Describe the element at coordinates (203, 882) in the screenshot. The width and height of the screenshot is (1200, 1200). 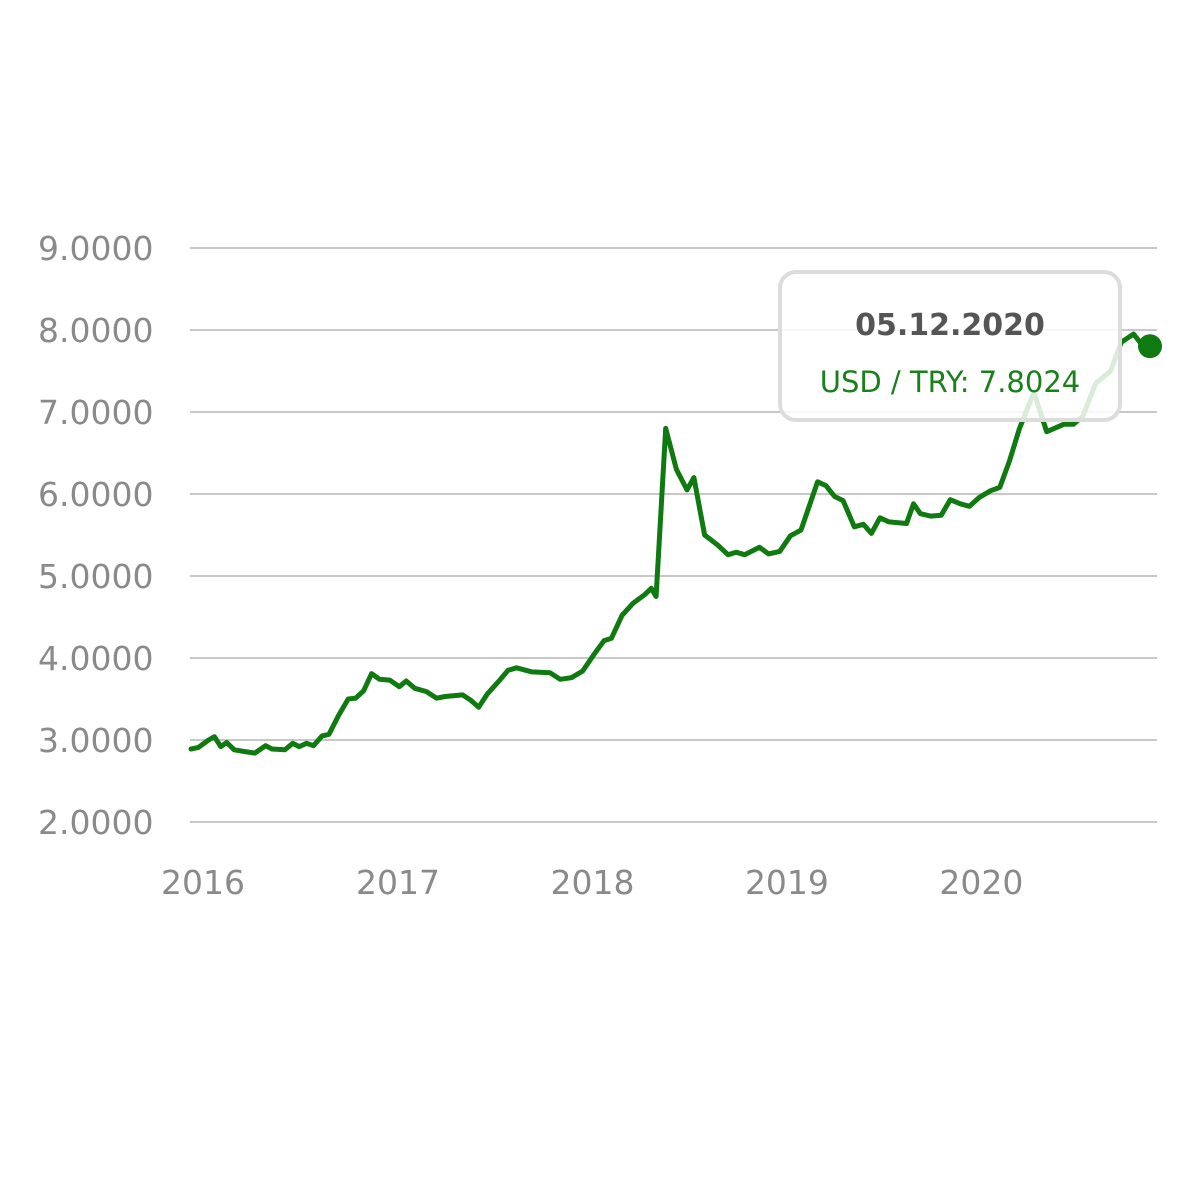
I see `x-tick-label: 2016` at that location.